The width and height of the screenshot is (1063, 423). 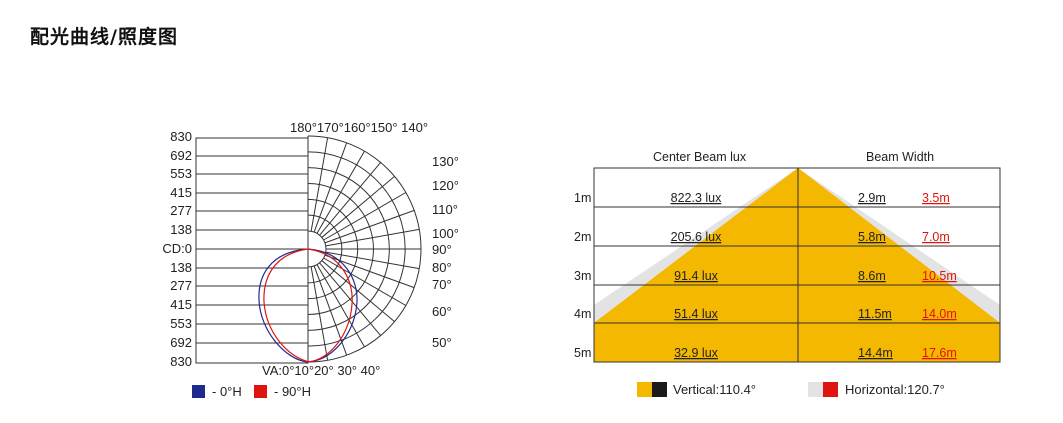 What do you see at coordinates (700, 157) in the screenshot?
I see `header-center-beam-lux: Center Beam lux` at bounding box center [700, 157].